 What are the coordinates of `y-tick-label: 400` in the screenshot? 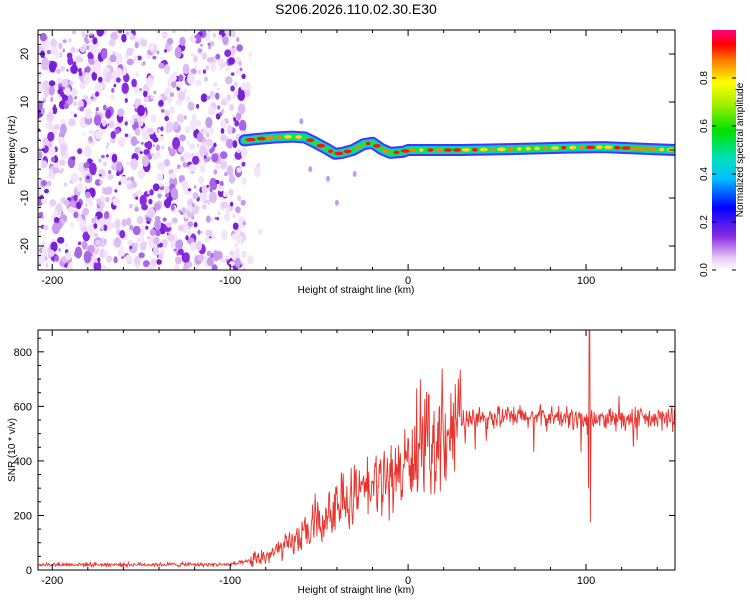 It's located at (23, 462).